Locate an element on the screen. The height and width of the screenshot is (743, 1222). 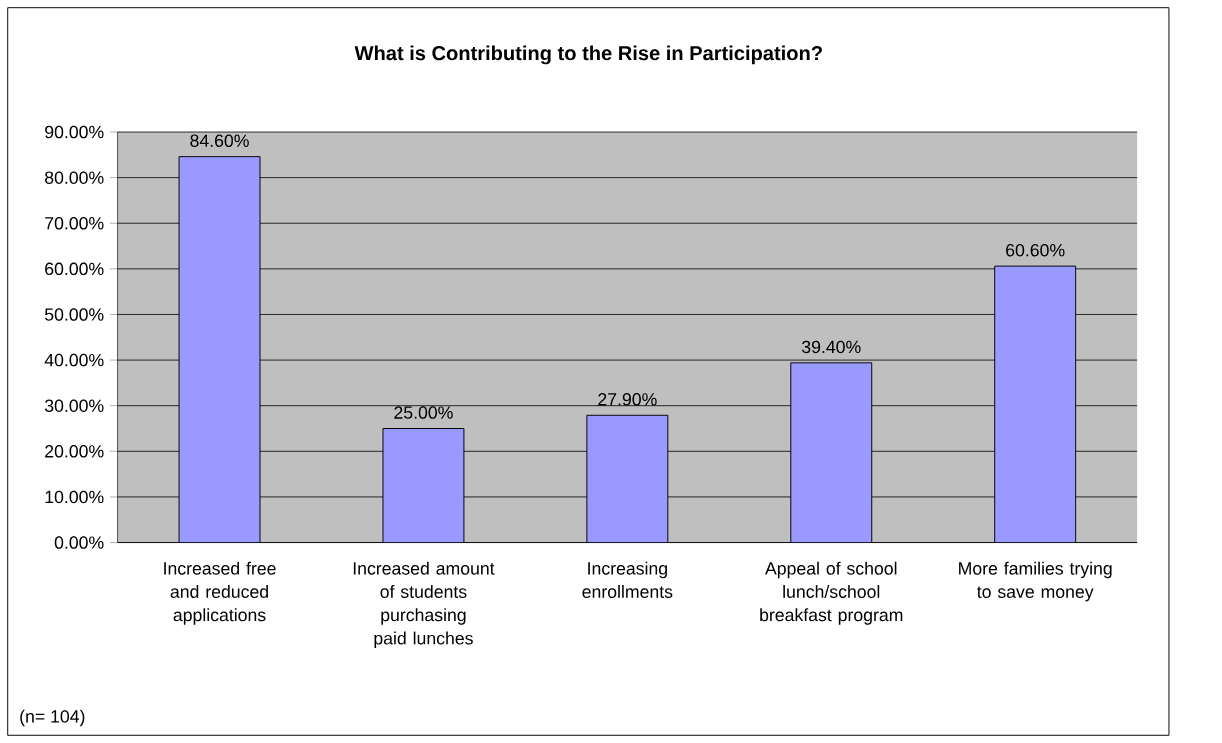
data-label: 84.60% is located at coordinates (219, 140).